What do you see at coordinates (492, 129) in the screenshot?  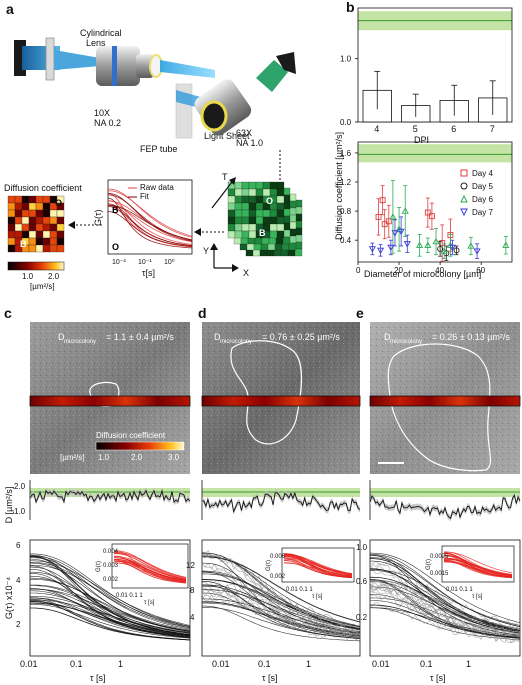 I see `b-top-xtick: 7` at bounding box center [492, 129].